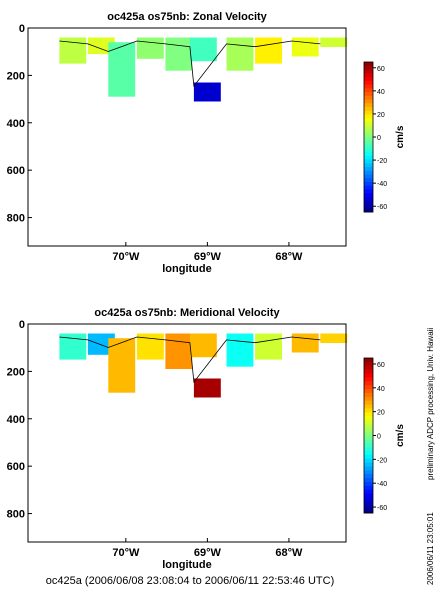 Image resolution: width=445 pixels, height=595 pixels. What do you see at coordinates (381, 69) in the screenshot?
I see `colorbar-tick-label-1-1: 60` at bounding box center [381, 69].